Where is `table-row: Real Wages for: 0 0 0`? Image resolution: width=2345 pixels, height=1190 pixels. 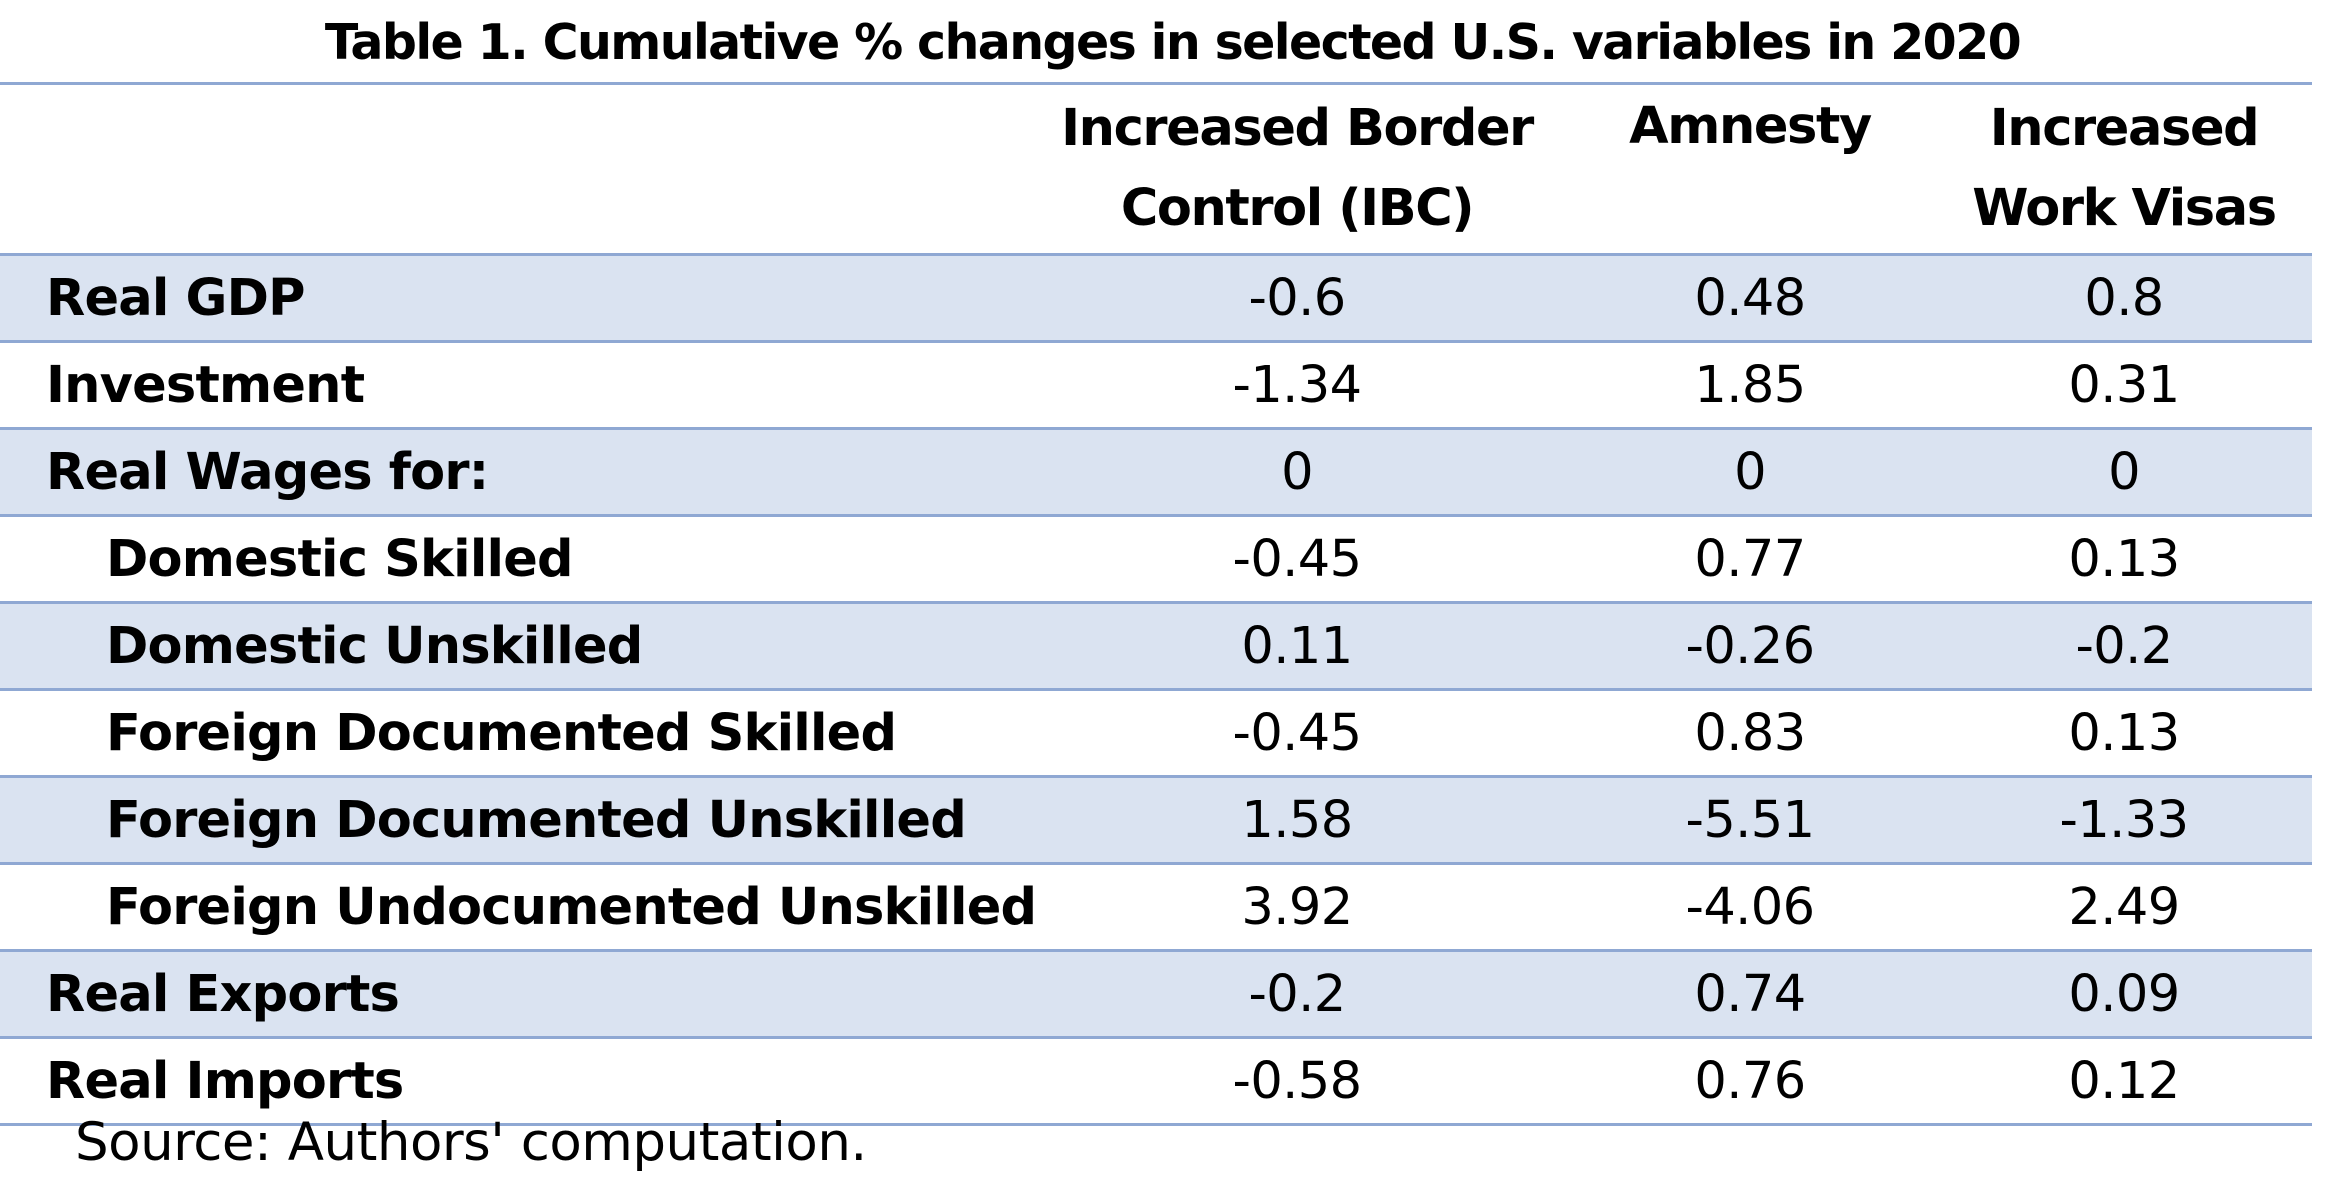 table-row: Real Wages for: 0 0 0 is located at coordinates (1156, 472).